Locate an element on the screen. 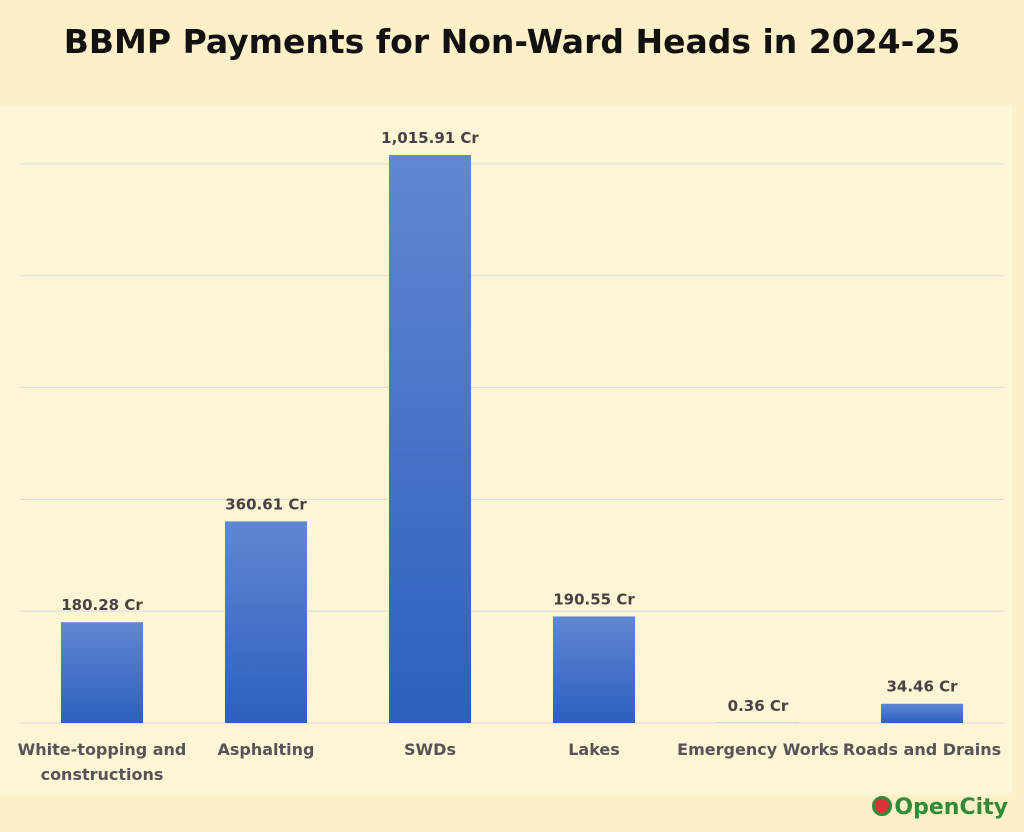  value-label: 1,015.91 Cr is located at coordinates (430, 138).